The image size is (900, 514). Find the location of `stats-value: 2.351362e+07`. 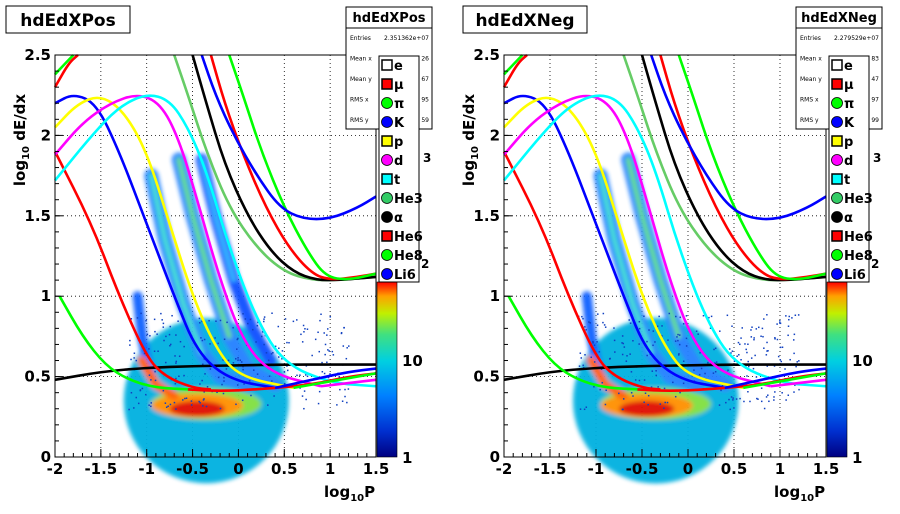

stats-value: 2.351362e+07 is located at coordinates (406, 38).